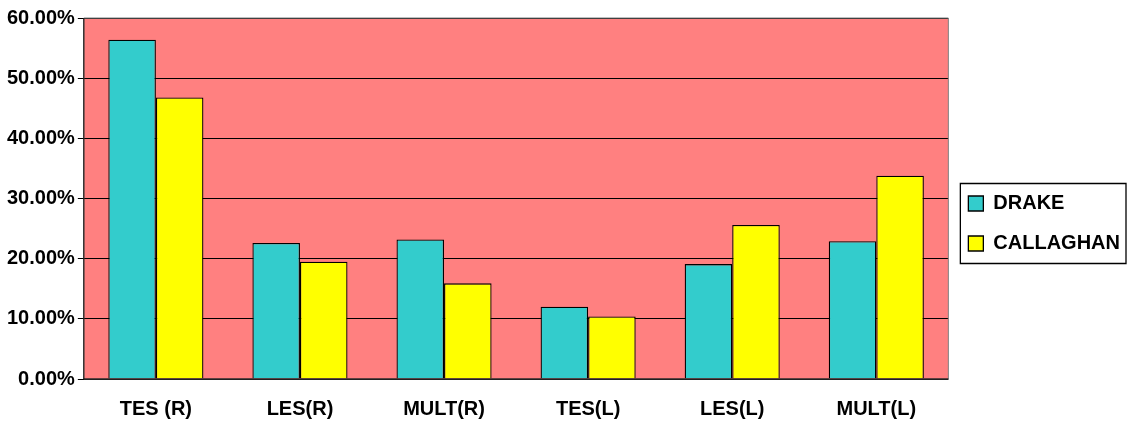 The height and width of the screenshot is (433, 1132). I want to click on x-tick-label: TES(L), so click(588, 407).